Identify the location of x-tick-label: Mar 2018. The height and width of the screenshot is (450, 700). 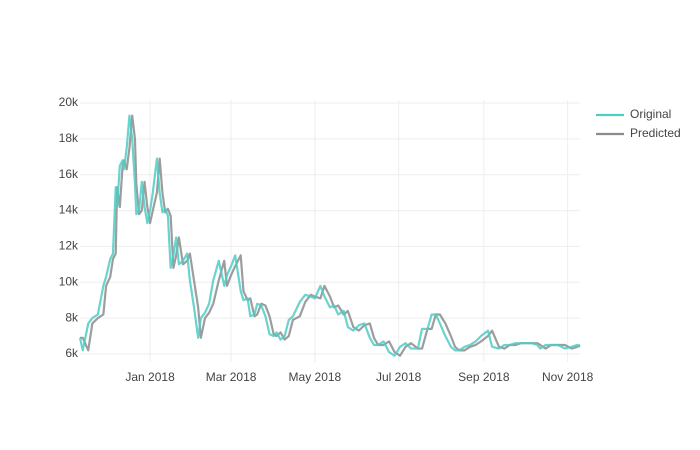
(231, 377).